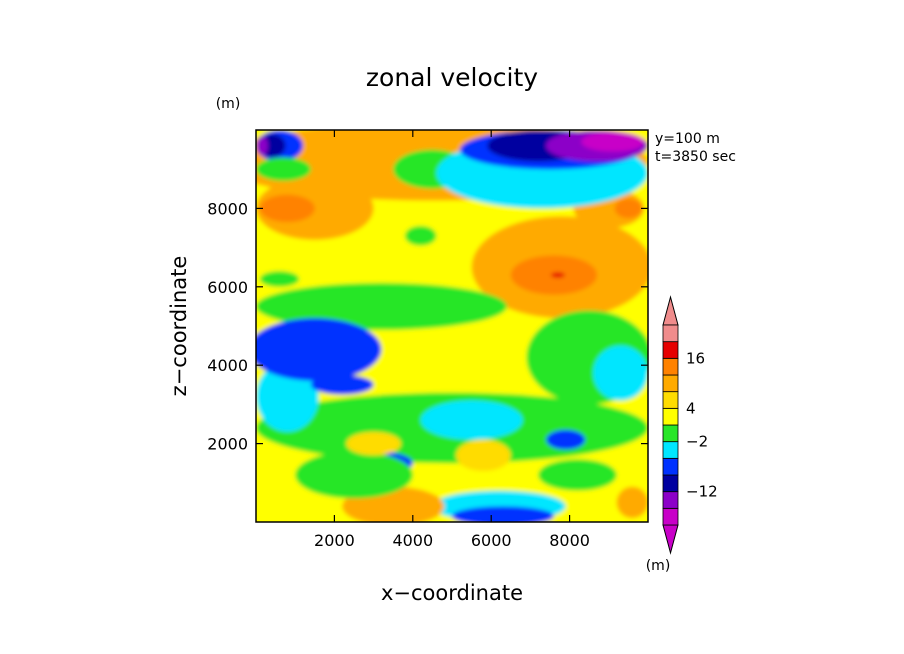 The height and width of the screenshot is (654, 904). Describe the element at coordinates (227, 287) in the screenshot. I see `y-tick-label: 6000` at that location.